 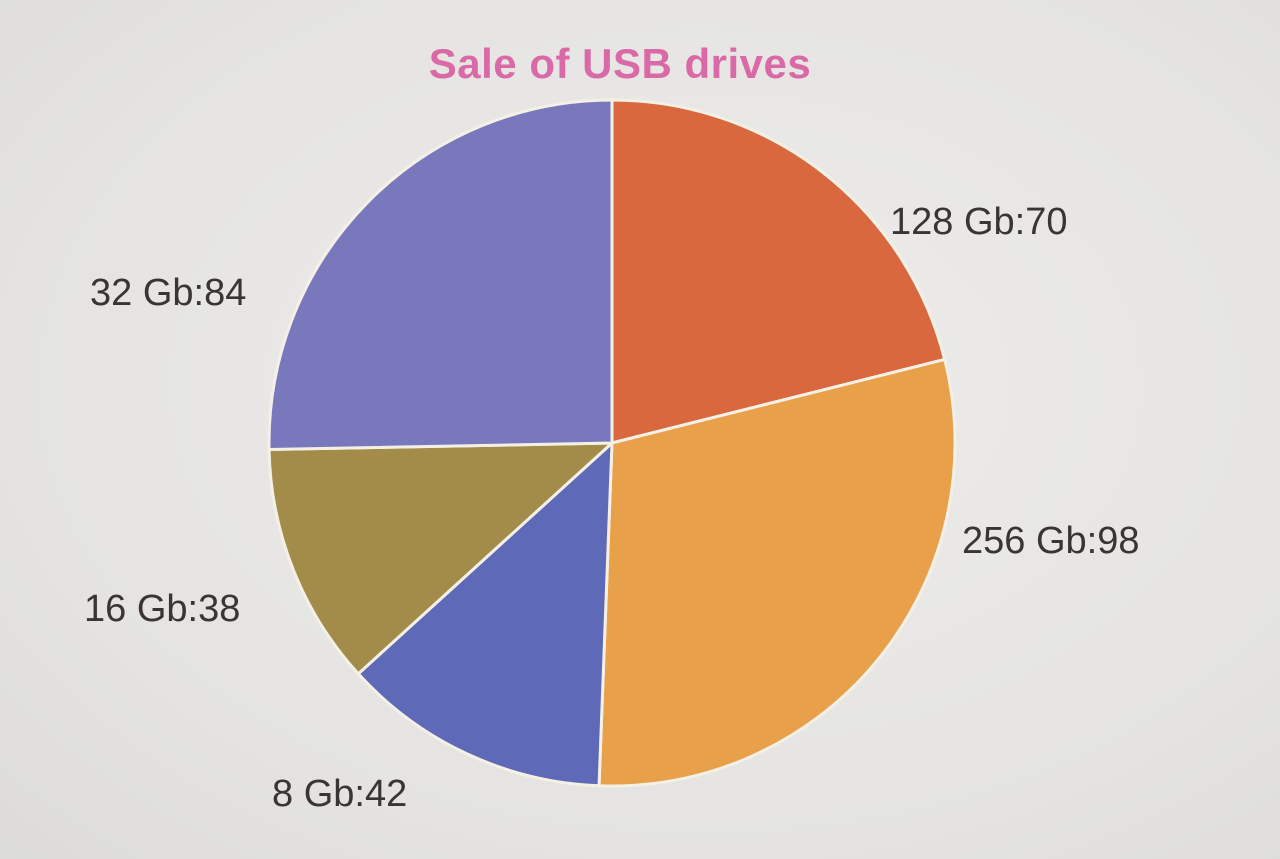 What do you see at coordinates (1050, 541) in the screenshot?
I see `slice-label-256-gb: 256 Gb:98` at bounding box center [1050, 541].